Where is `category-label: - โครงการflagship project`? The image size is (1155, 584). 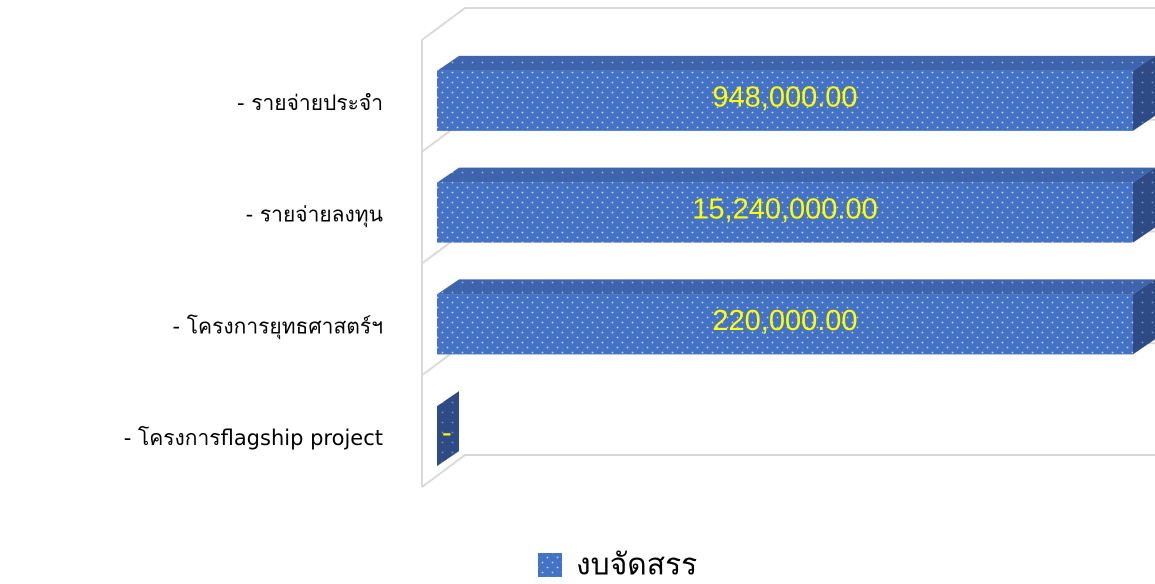
category-label: - โครงการflagship project is located at coordinates (253, 438).